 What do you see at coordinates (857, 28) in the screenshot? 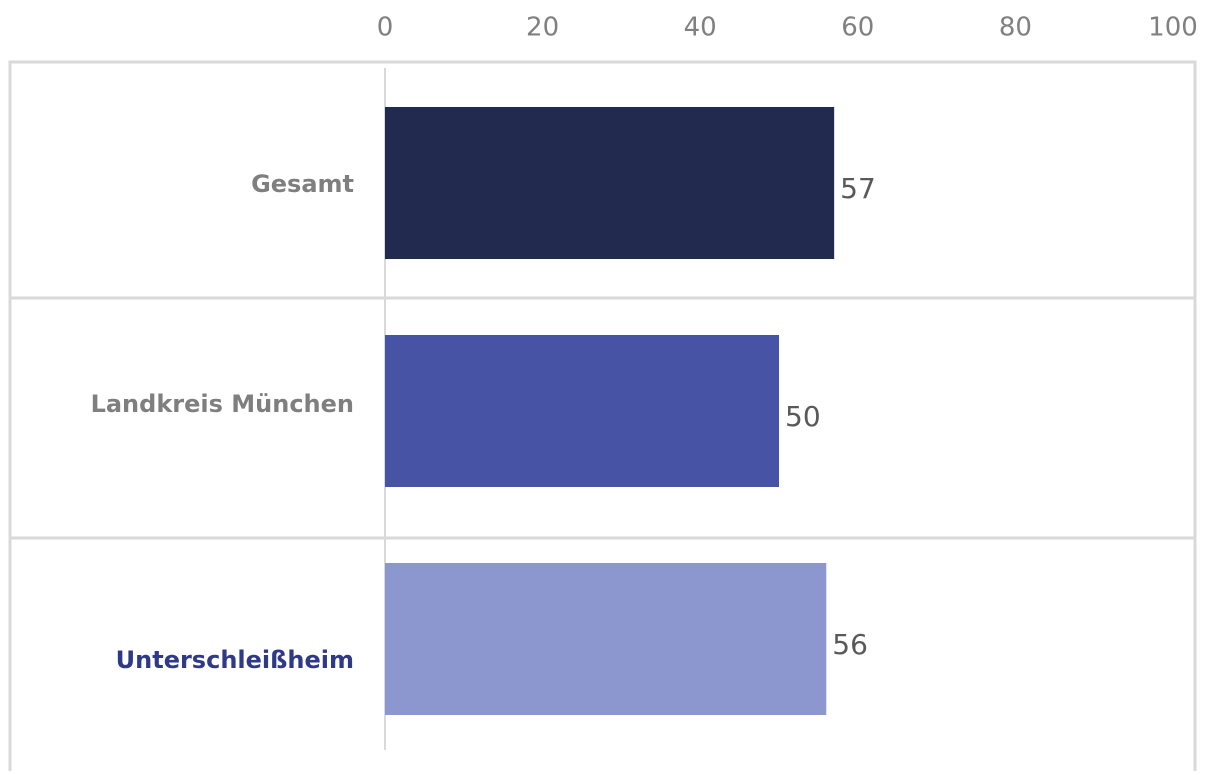
I see `x-tick-label: 60` at bounding box center [857, 28].